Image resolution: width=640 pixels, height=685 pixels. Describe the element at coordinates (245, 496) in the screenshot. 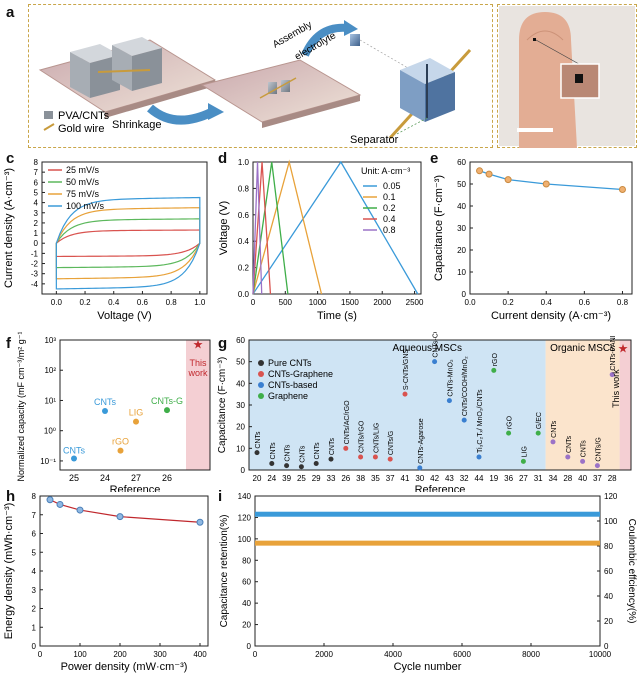

I see `cyc-ytick-label: 140` at that location.